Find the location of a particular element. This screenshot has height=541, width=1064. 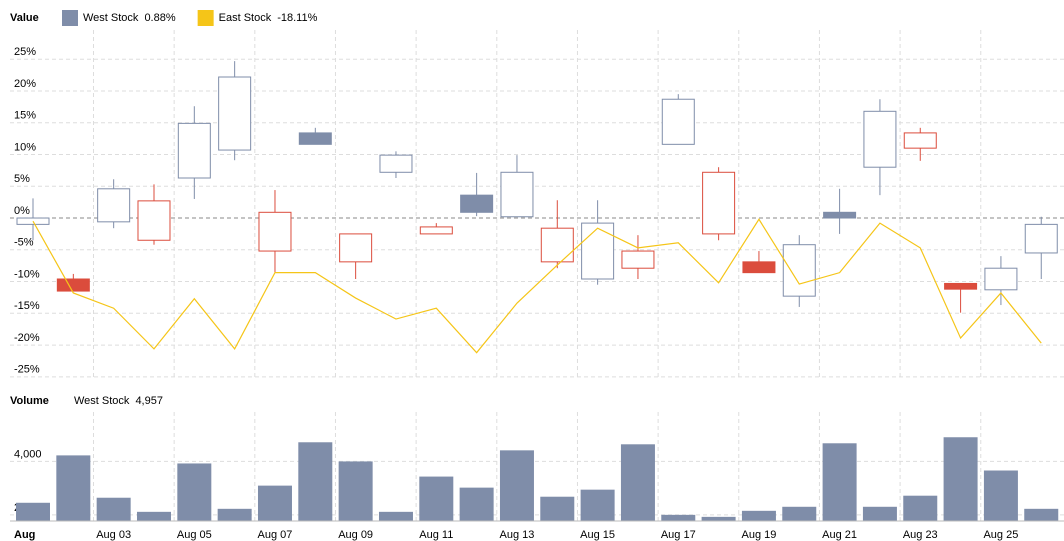

y-tick-label: 25% is located at coordinates (25, 52).